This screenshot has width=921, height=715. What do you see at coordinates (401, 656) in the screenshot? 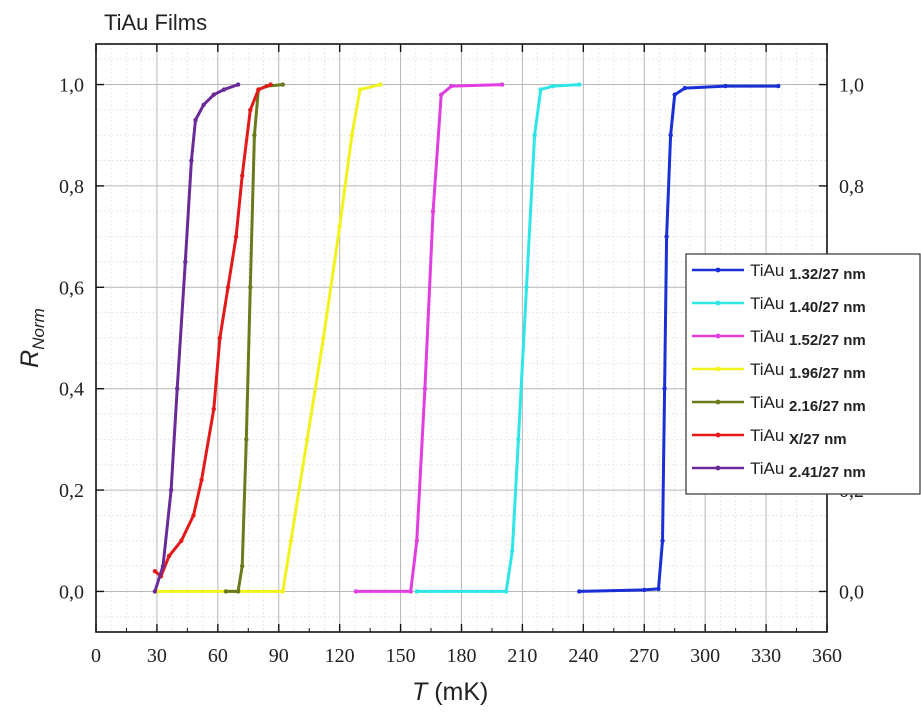
I see `x-tick-label: 150` at bounding box center [401, 656].